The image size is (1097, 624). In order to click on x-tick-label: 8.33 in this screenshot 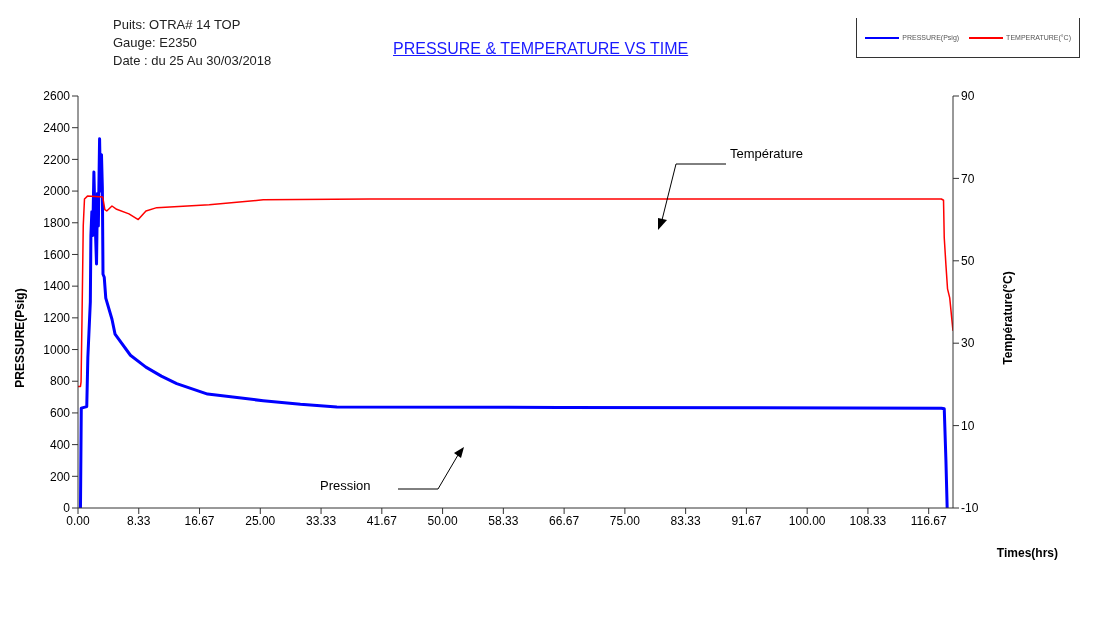, I will do `click(139, 520)`.